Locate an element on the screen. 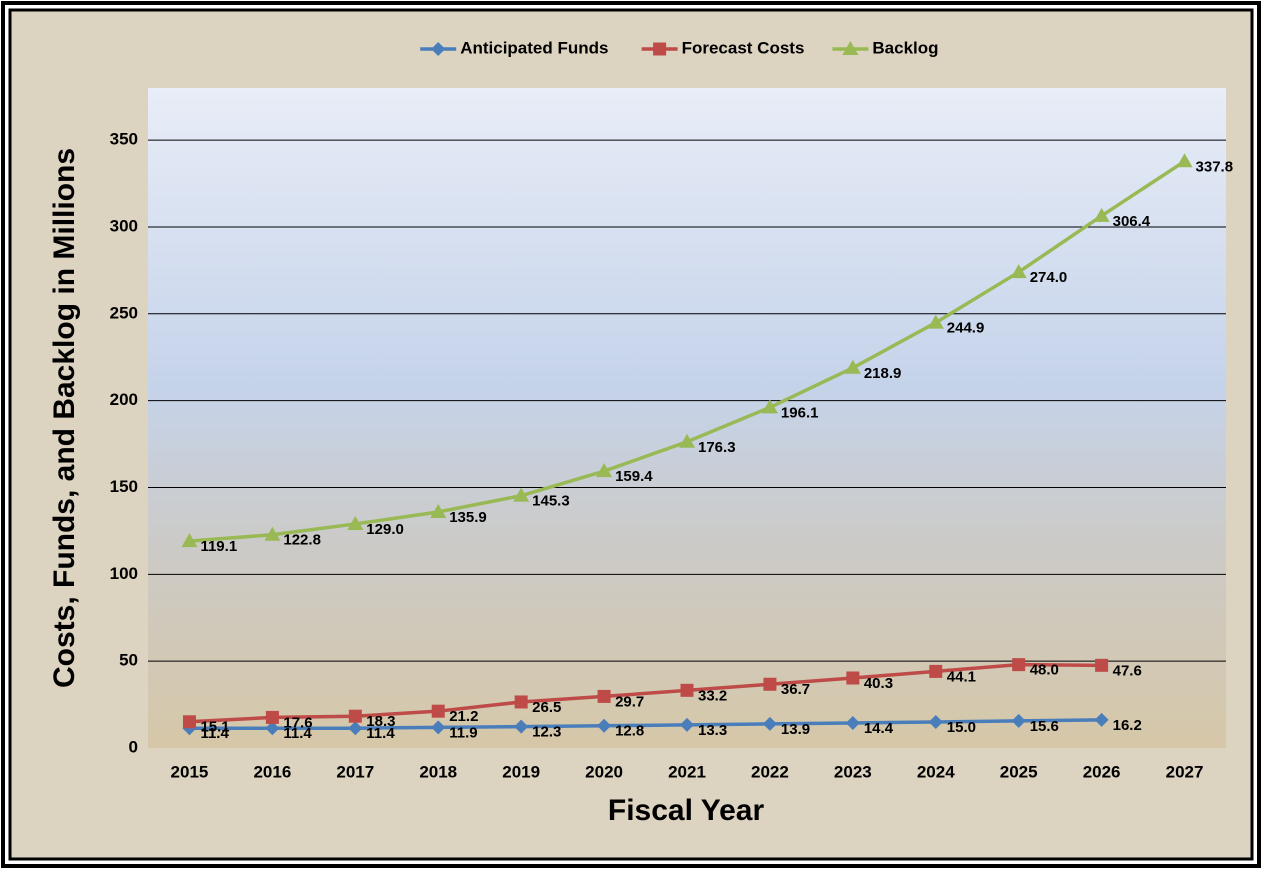 The width and height of the screenshot is (1262, 869). data-label: 40.3 is located at coordinates (878, 683).